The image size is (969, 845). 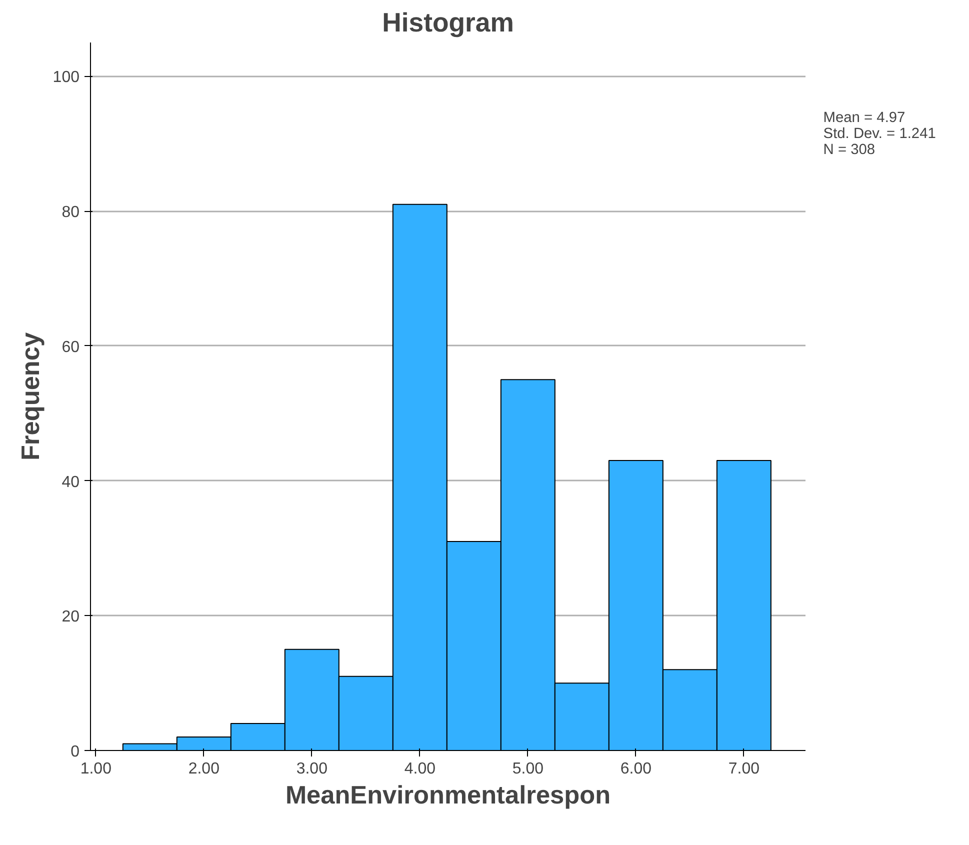 What do you see at coordinates (528, 769) in the screenshot?
I see `x-tick-label: 5.00` at bounding box center [528, 769].